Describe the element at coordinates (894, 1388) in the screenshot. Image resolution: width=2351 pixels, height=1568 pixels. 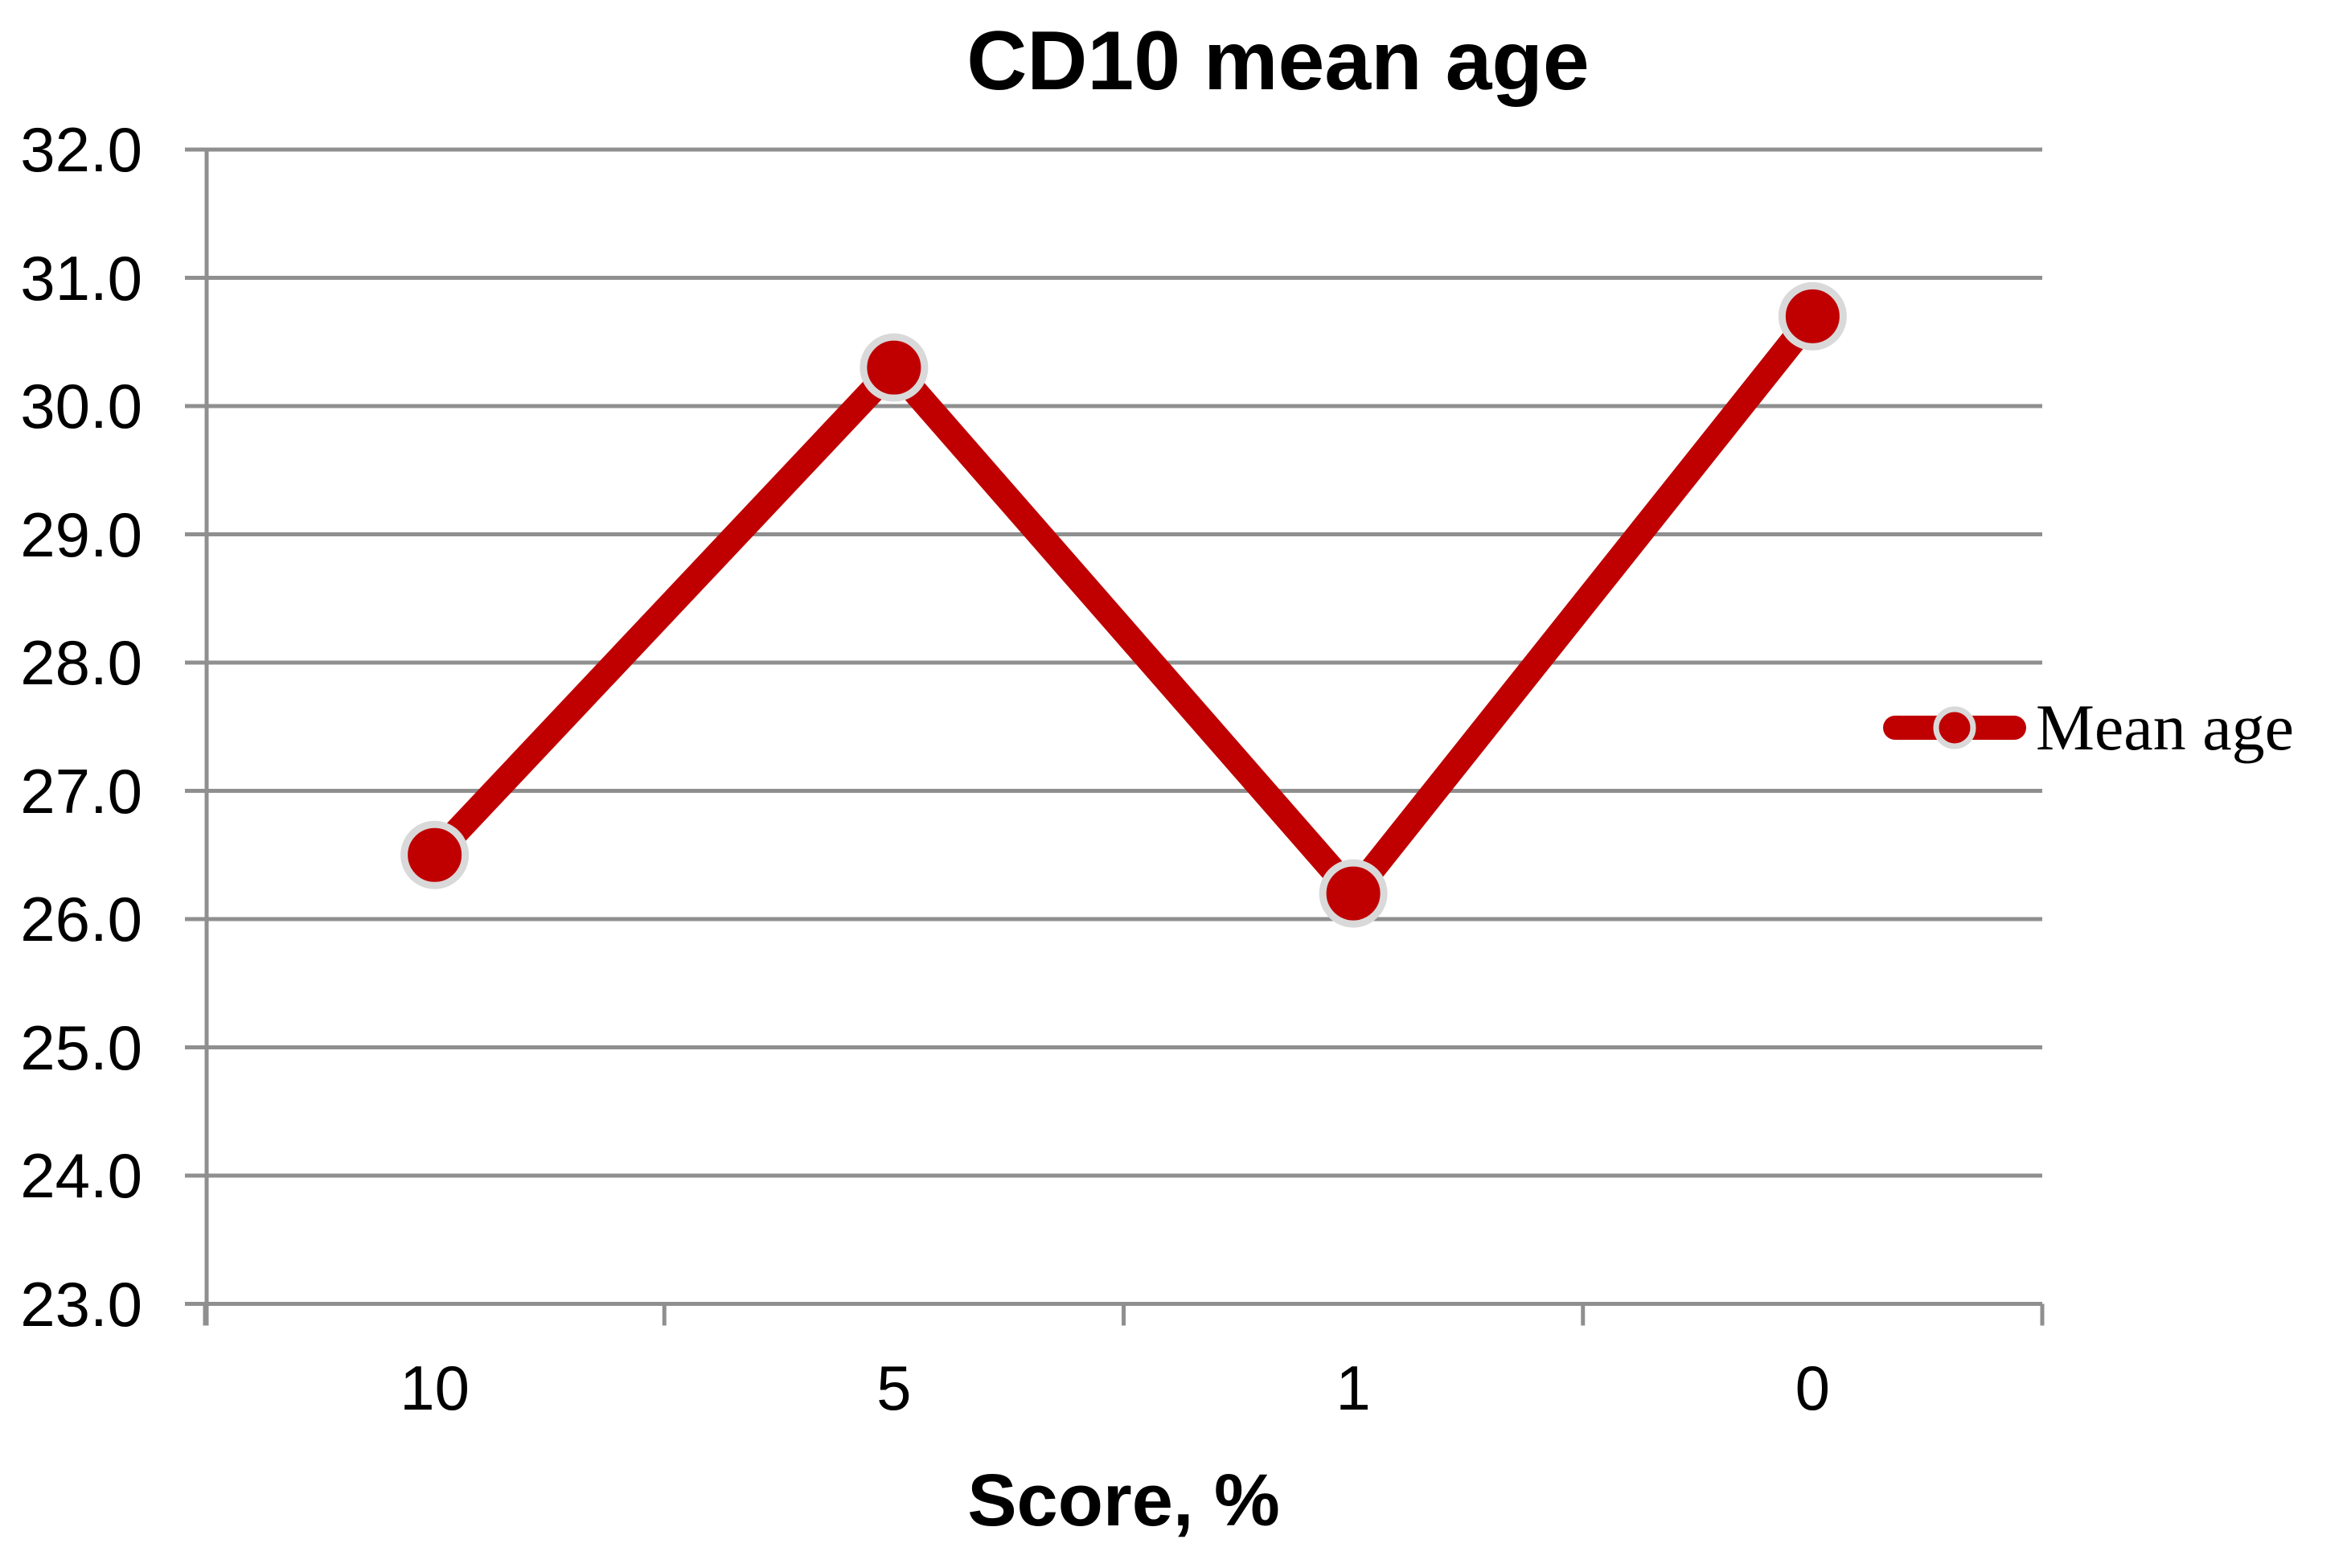
I see `x-tick-label-5: 5` at that location.